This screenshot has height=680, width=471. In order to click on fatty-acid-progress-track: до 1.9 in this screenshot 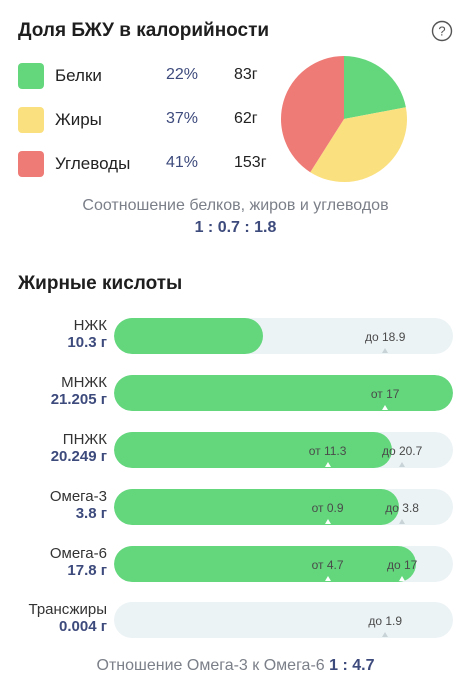, I will do `click(283, 620)`.